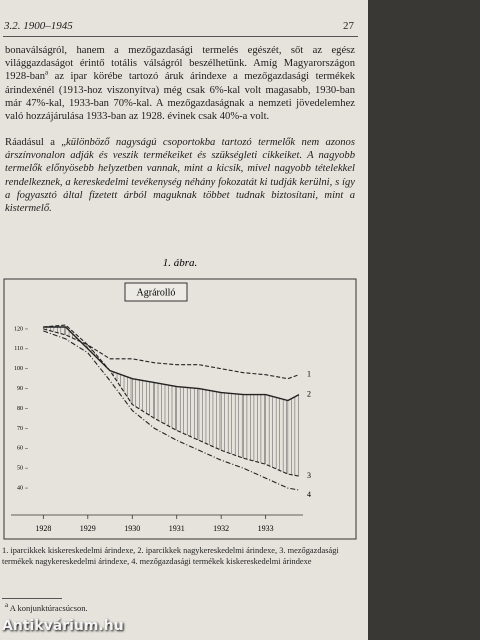 The image size is (480, 640). Describe the element at coordinates (18, 329) in the screenshot. I see `y-tick-label: 120` at that location.